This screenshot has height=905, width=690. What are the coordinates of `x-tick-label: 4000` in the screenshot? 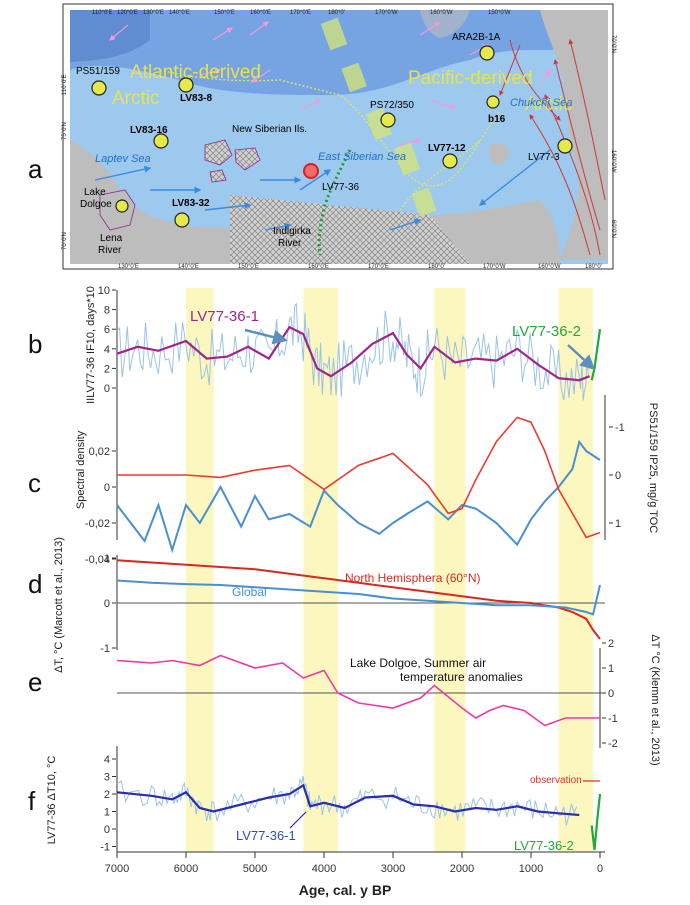 It's located at (324, 869).